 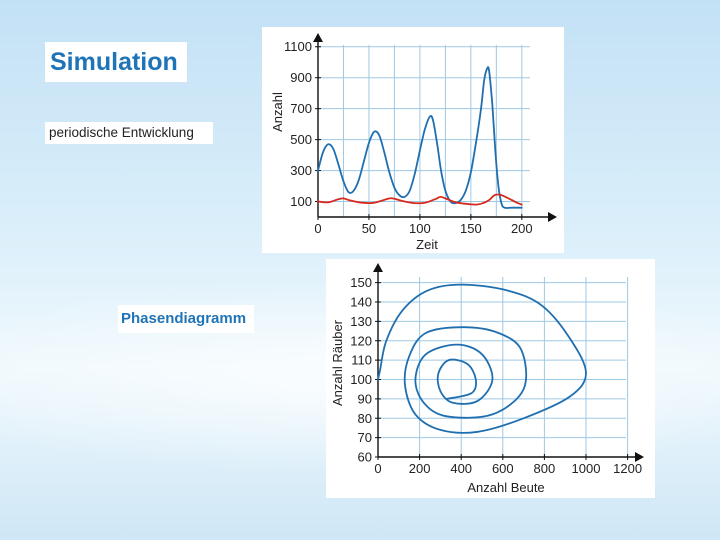 I want to click on y-tick-label: 900, so click(x=301, y=77).